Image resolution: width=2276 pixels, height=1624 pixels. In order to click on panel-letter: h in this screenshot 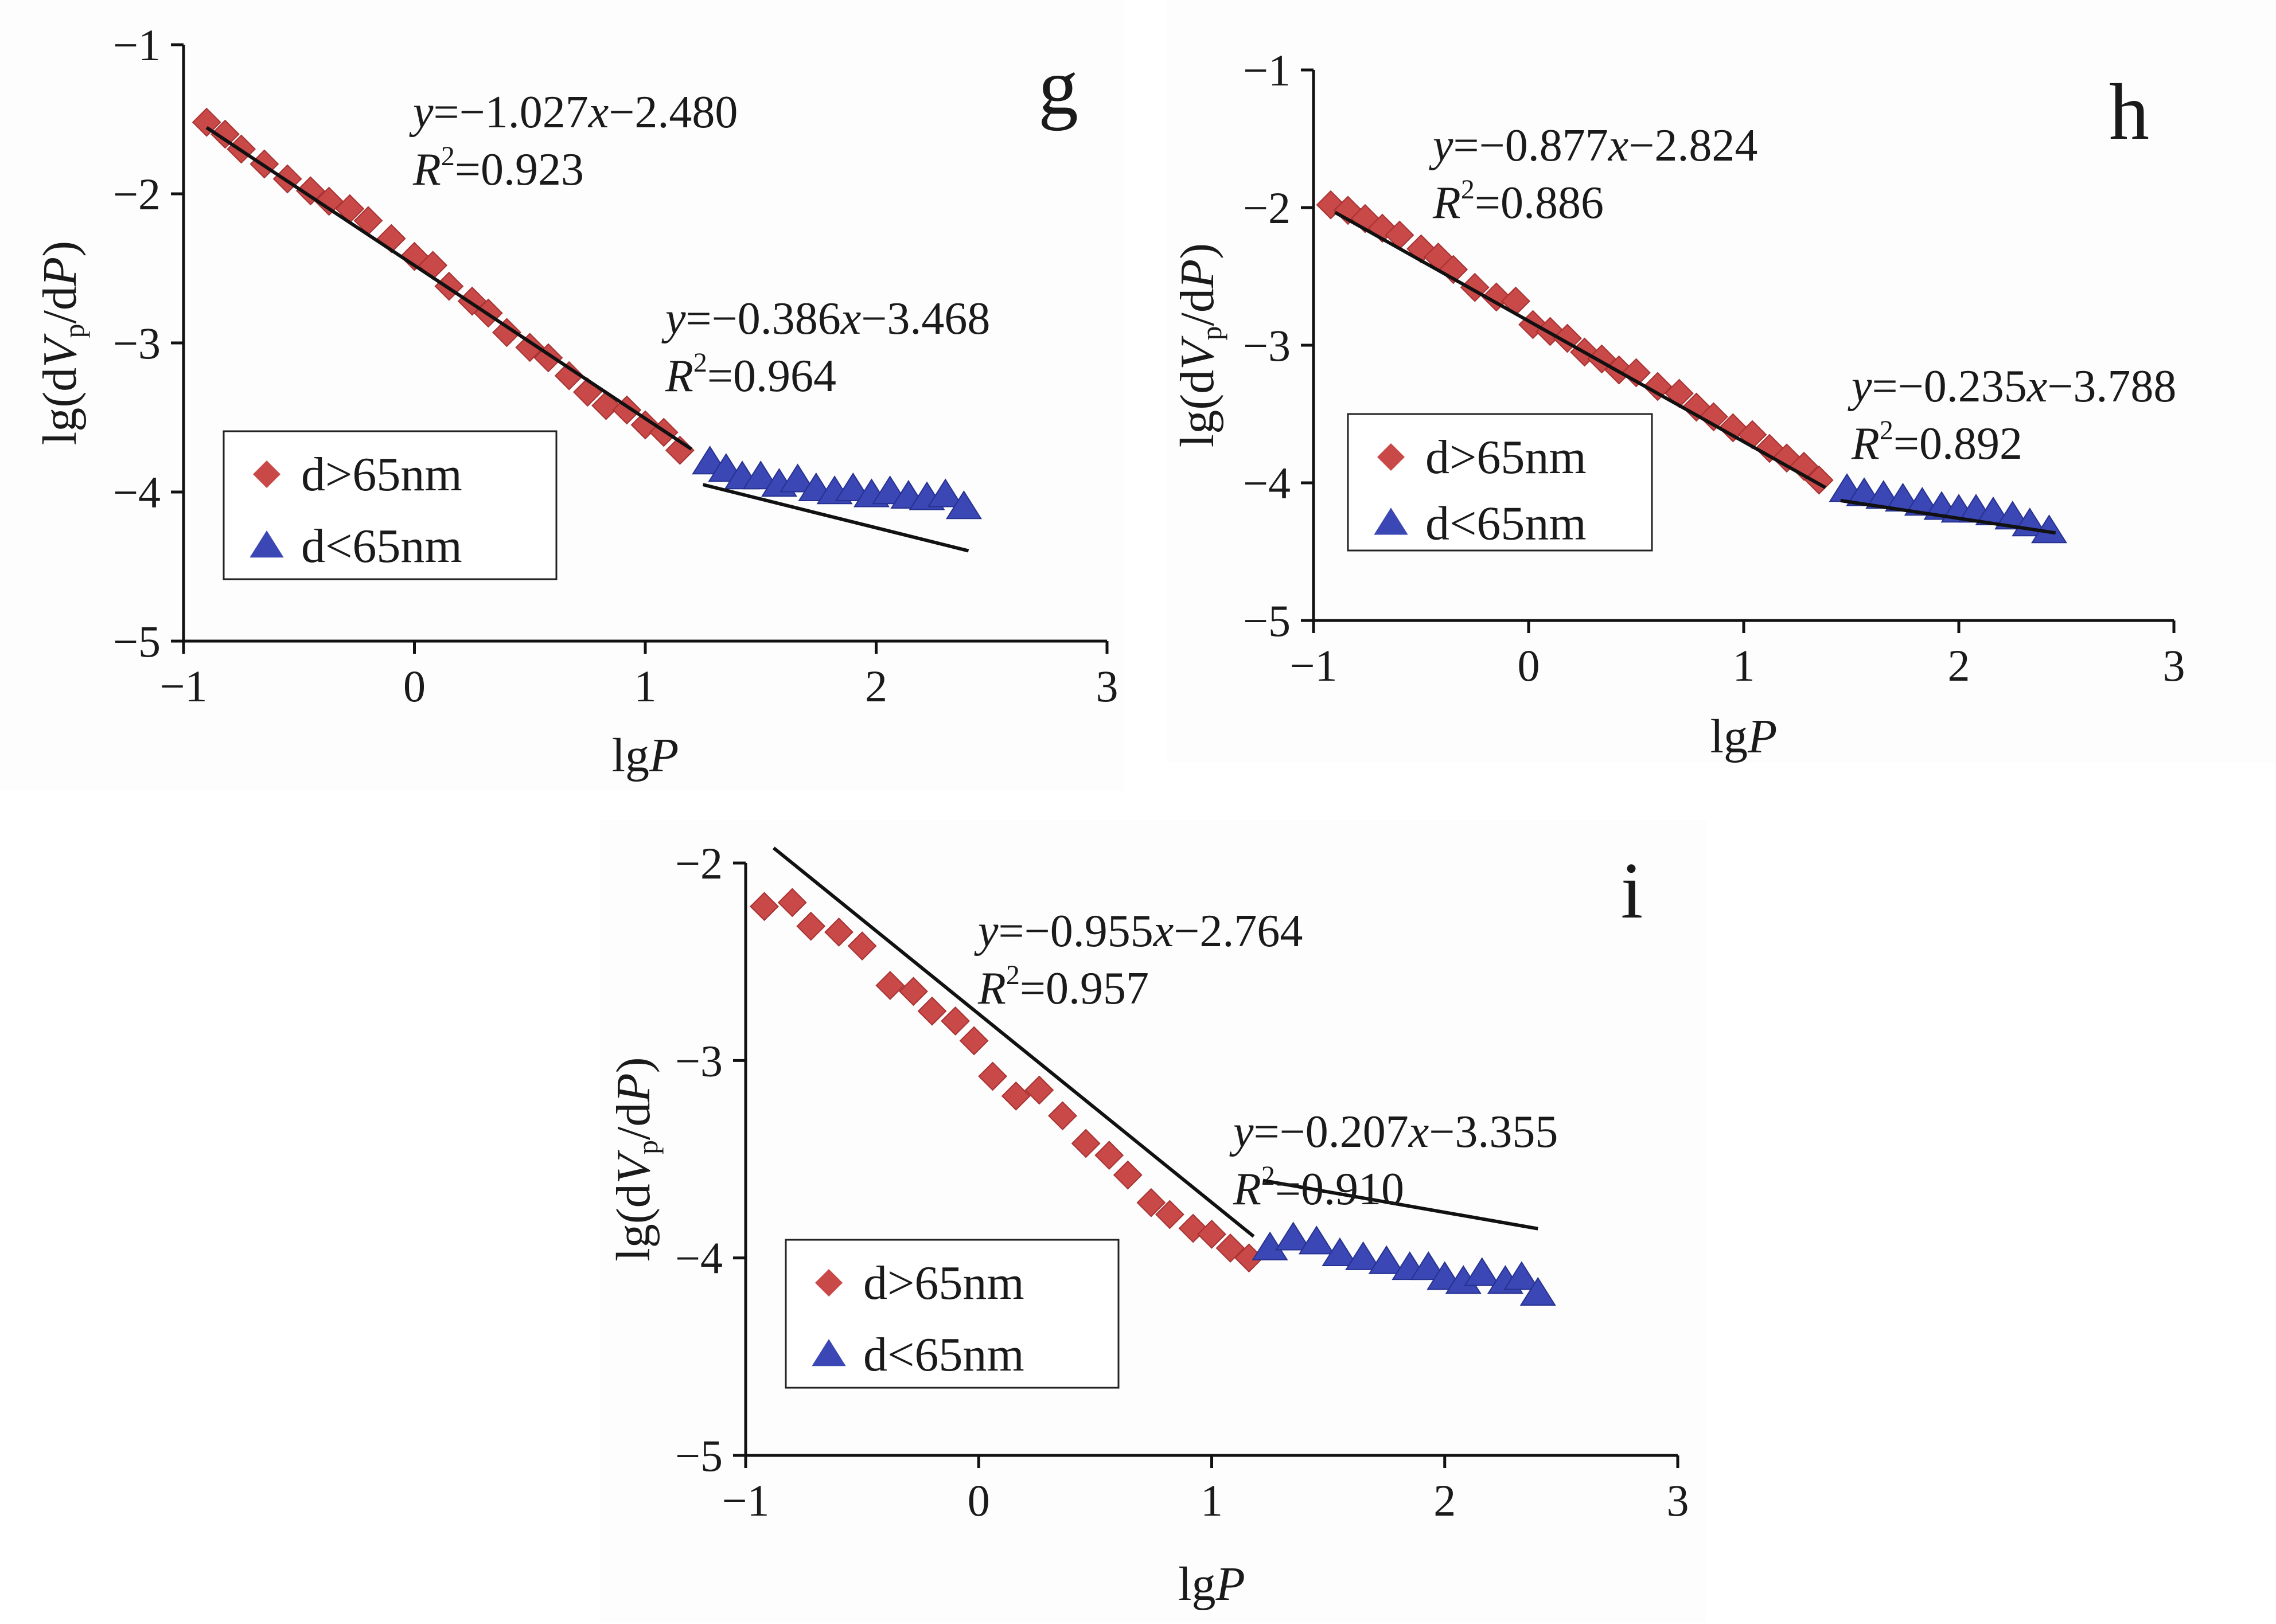, I will do `click(2129, 112)`.